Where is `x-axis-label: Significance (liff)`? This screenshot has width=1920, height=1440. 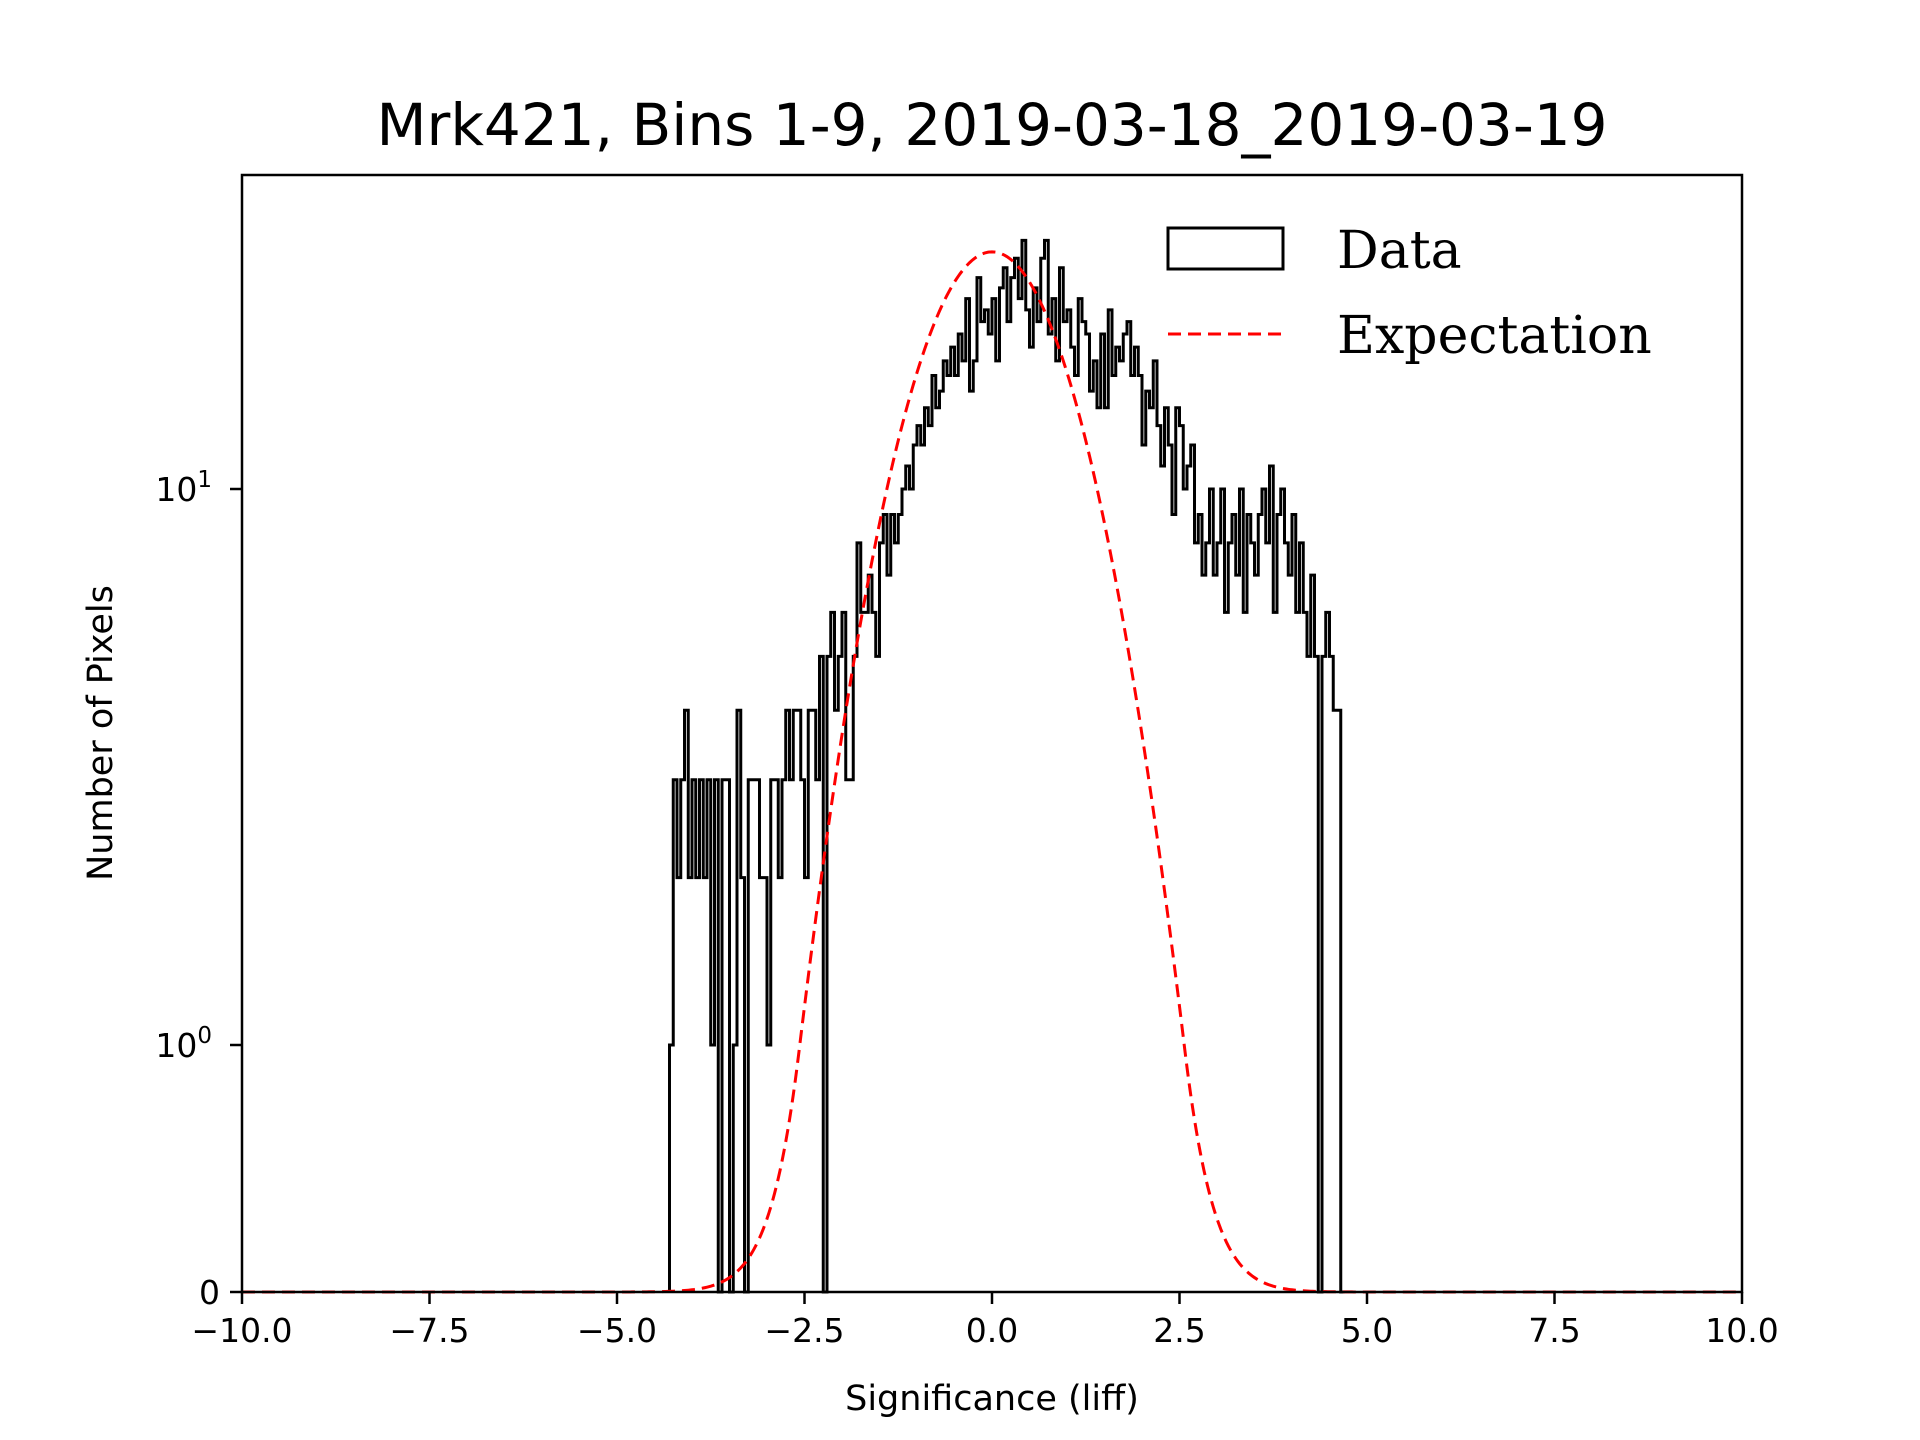 x-axis-label: Significance (liff) is located at coordinates (992, 1399).